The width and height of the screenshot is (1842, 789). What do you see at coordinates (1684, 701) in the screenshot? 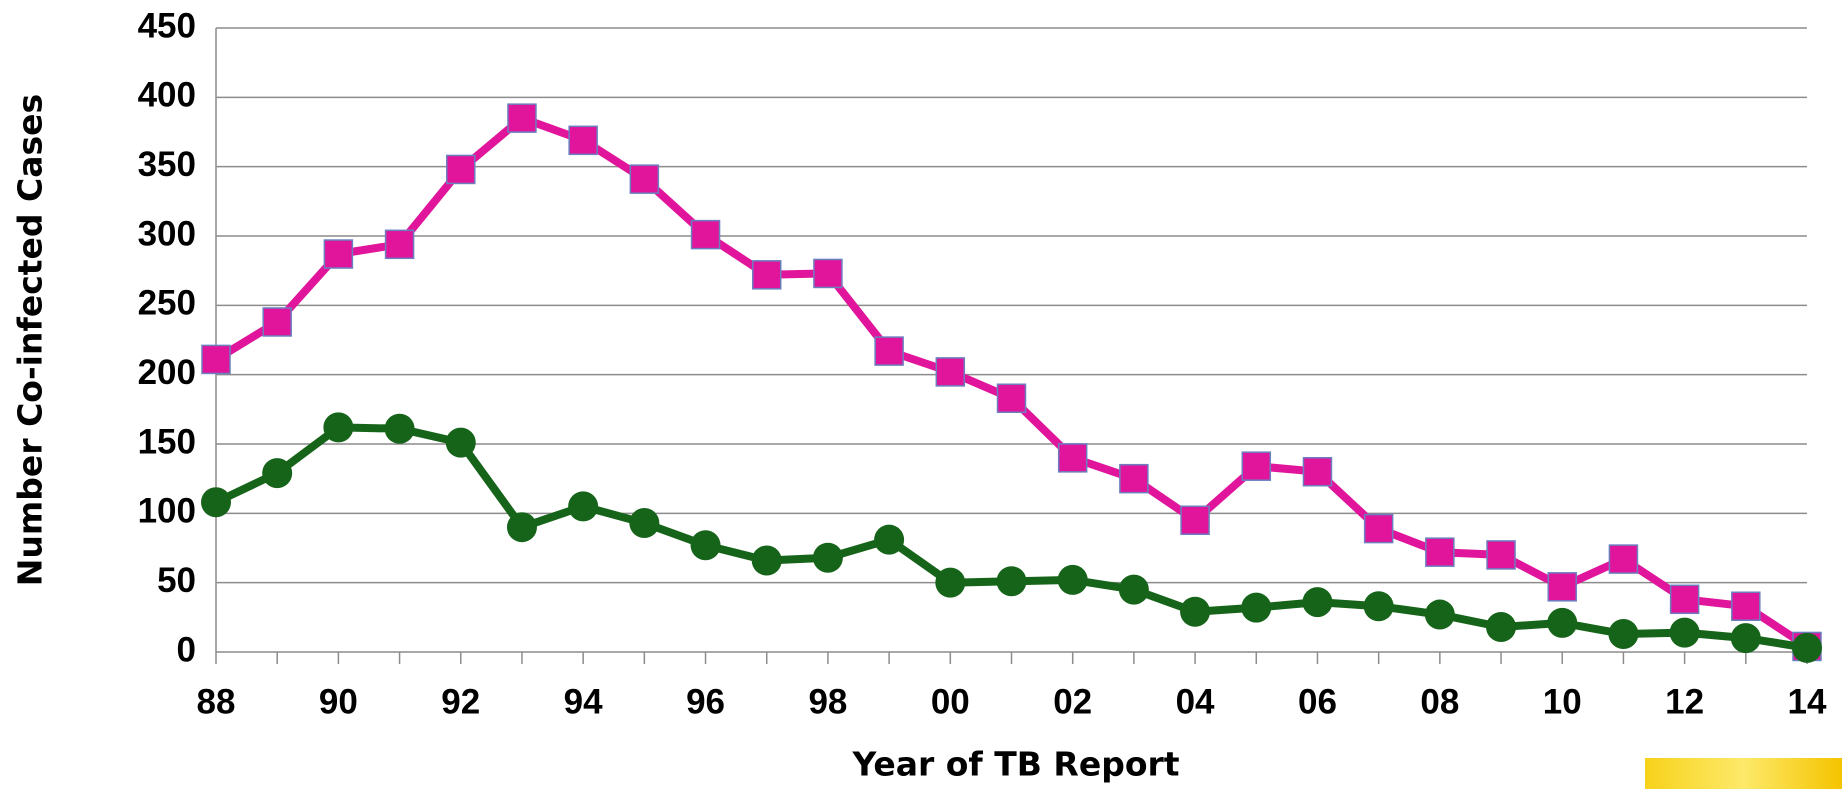
I see `x-tick-label: 12` at bounding box center [1684, 701].